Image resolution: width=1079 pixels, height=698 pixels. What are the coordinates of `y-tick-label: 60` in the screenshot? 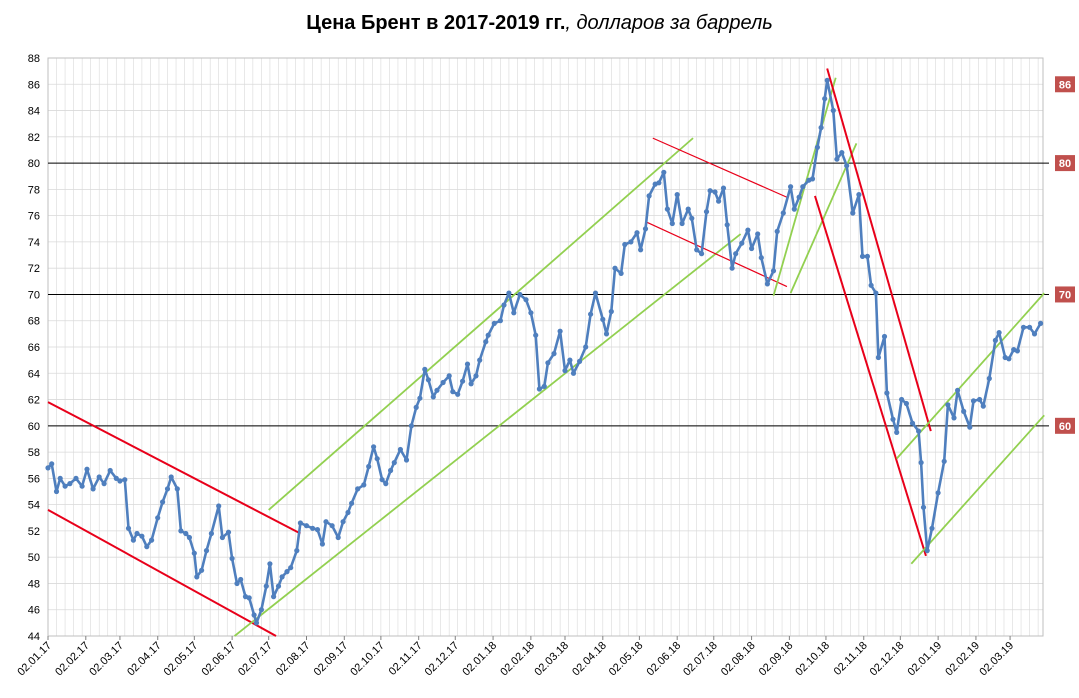 It's located at (34, 427).